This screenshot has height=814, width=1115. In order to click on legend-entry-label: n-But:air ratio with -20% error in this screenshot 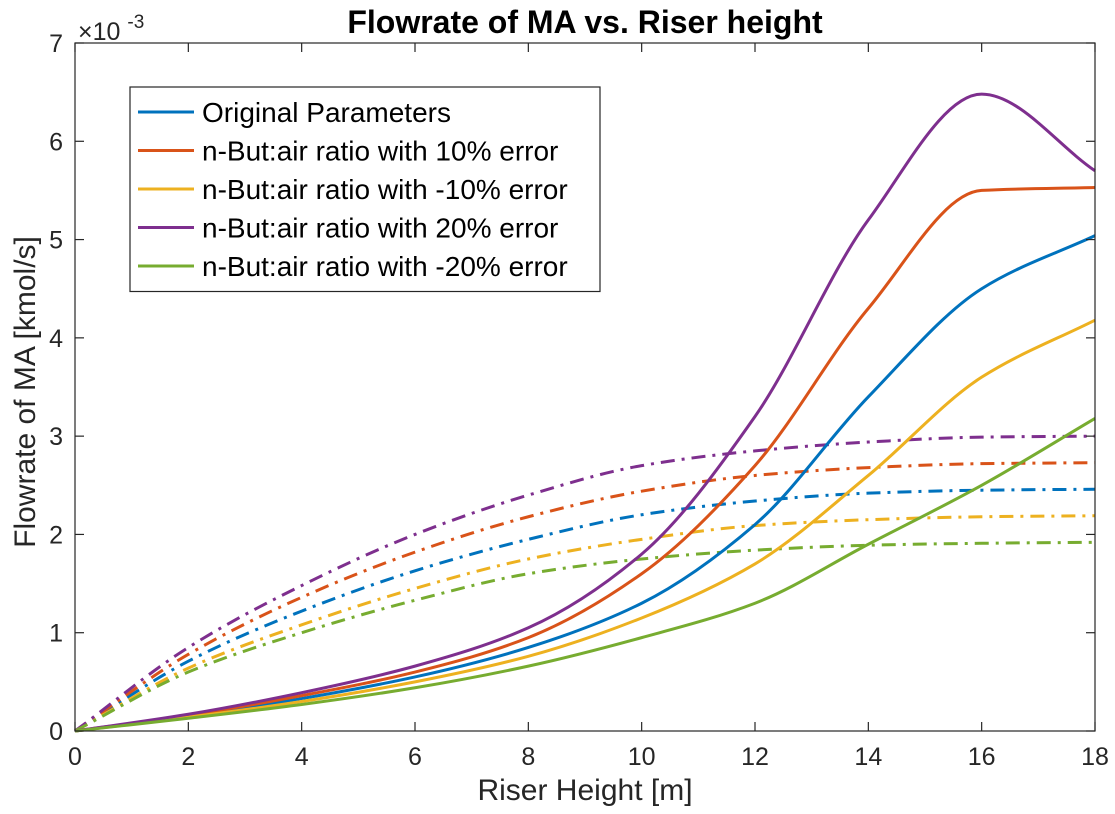, I will do `click(385, 266)`.